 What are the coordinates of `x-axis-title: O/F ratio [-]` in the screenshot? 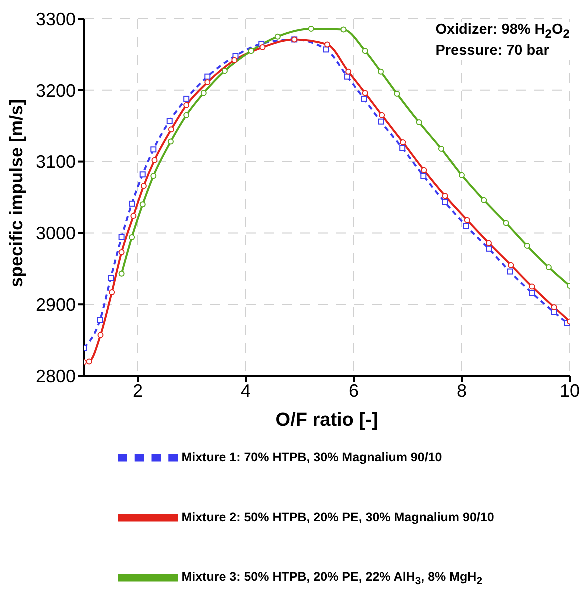 It's located at (327, 420).